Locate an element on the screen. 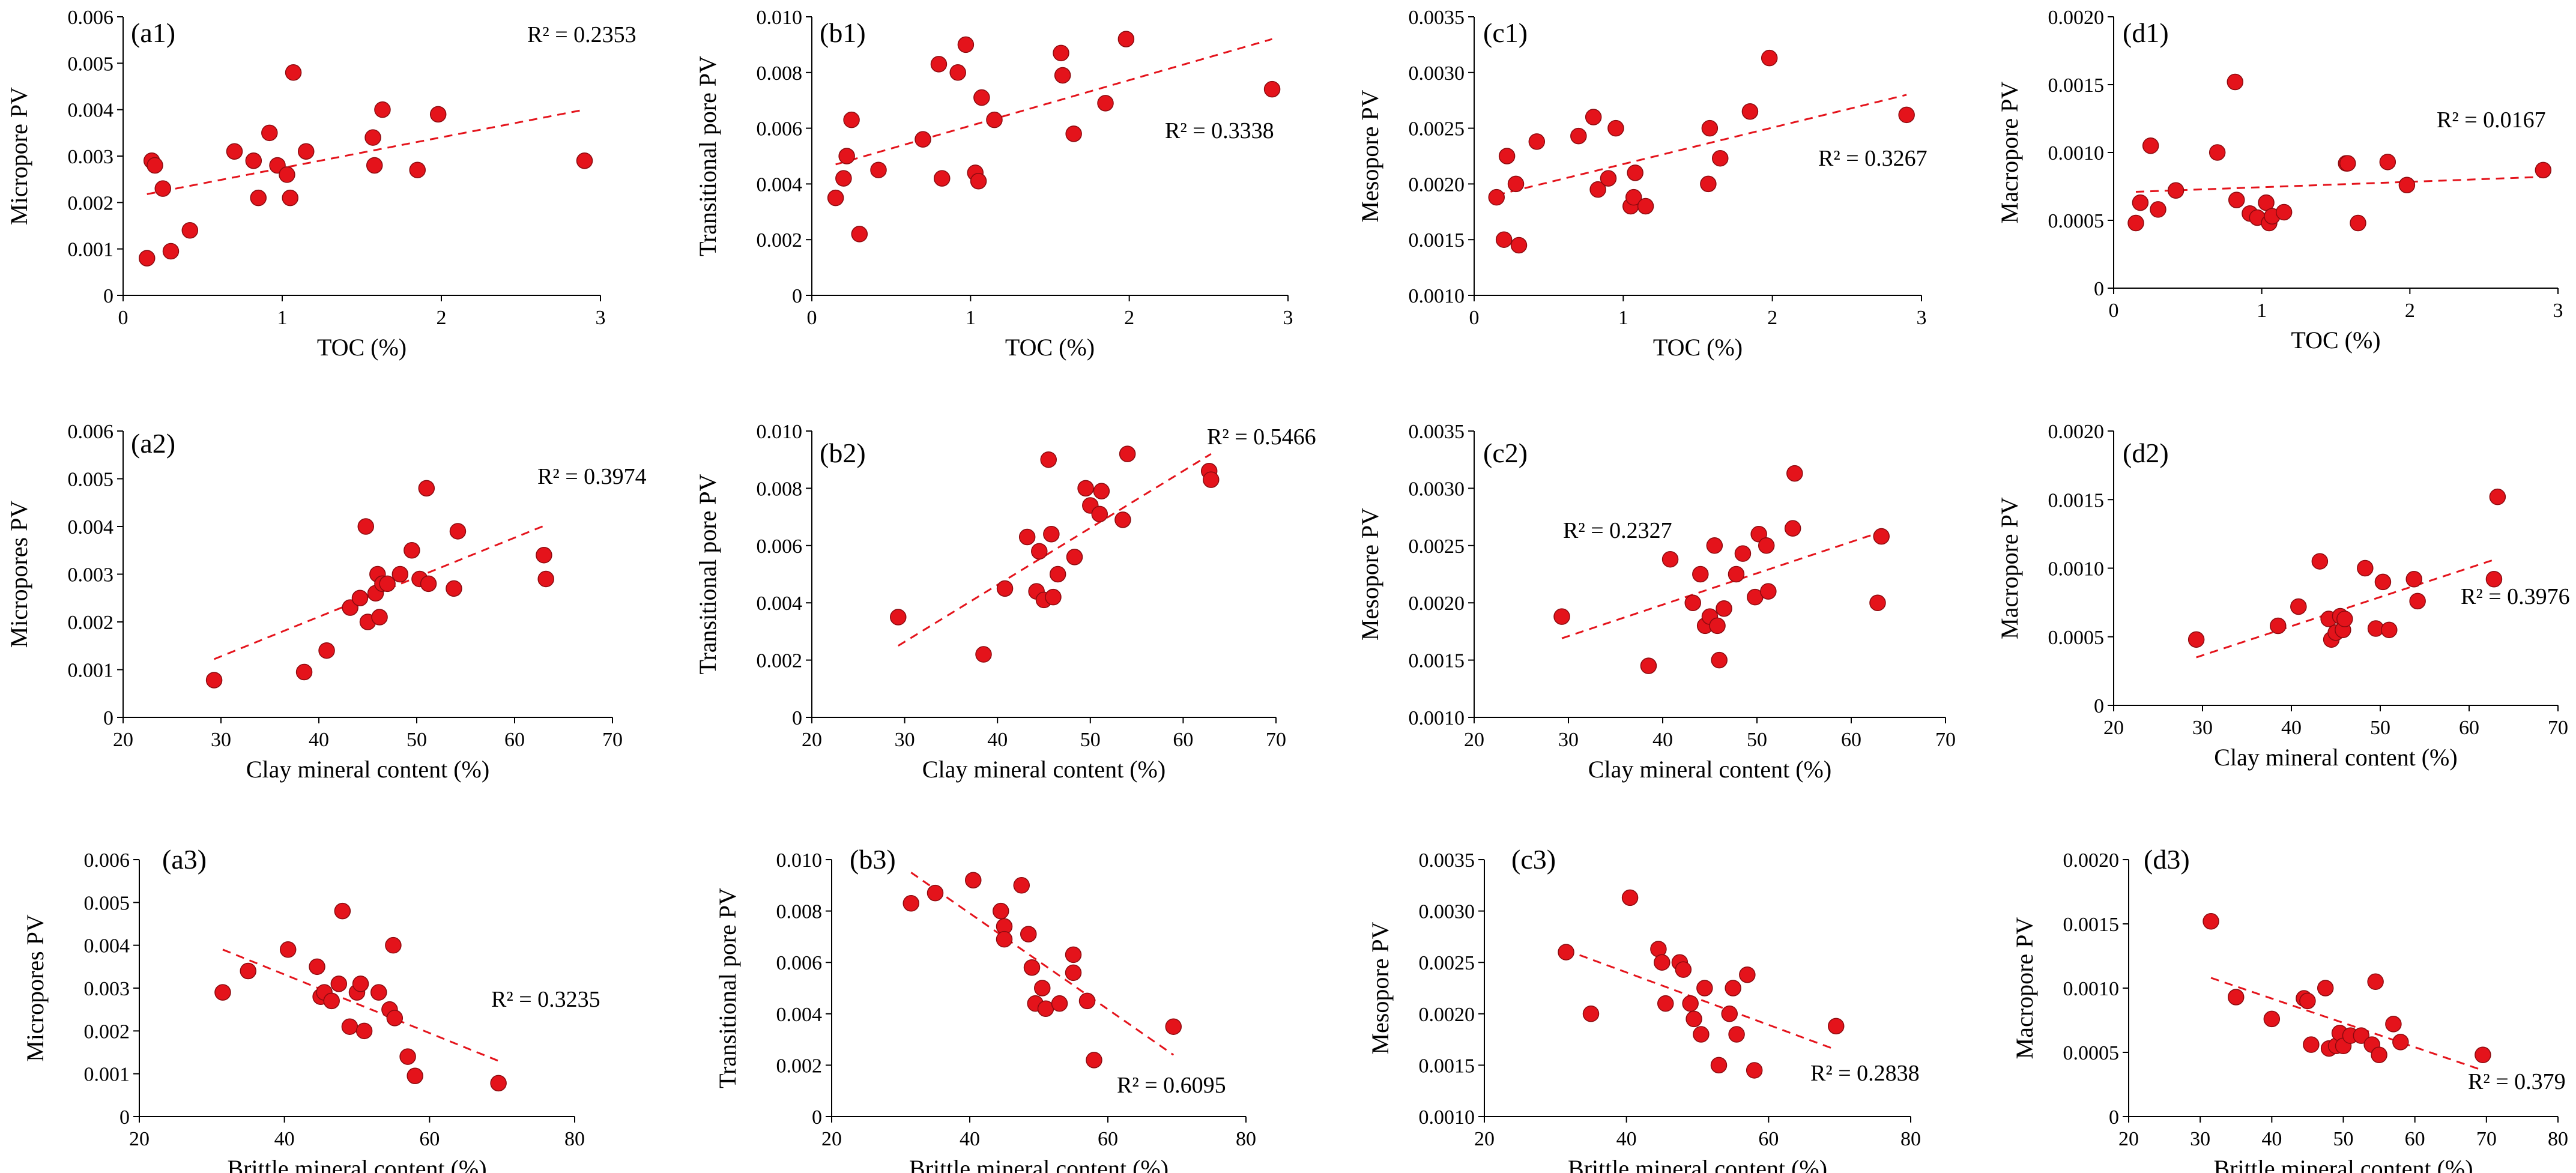  y-axis-title: Micropores PV is located at coordinates (18, 574).